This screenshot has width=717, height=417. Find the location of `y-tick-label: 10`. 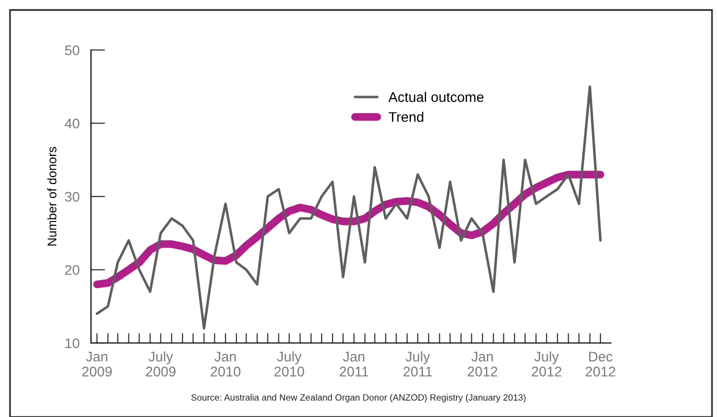

y-tick-label: 10 is located at coordinates (73, 343).